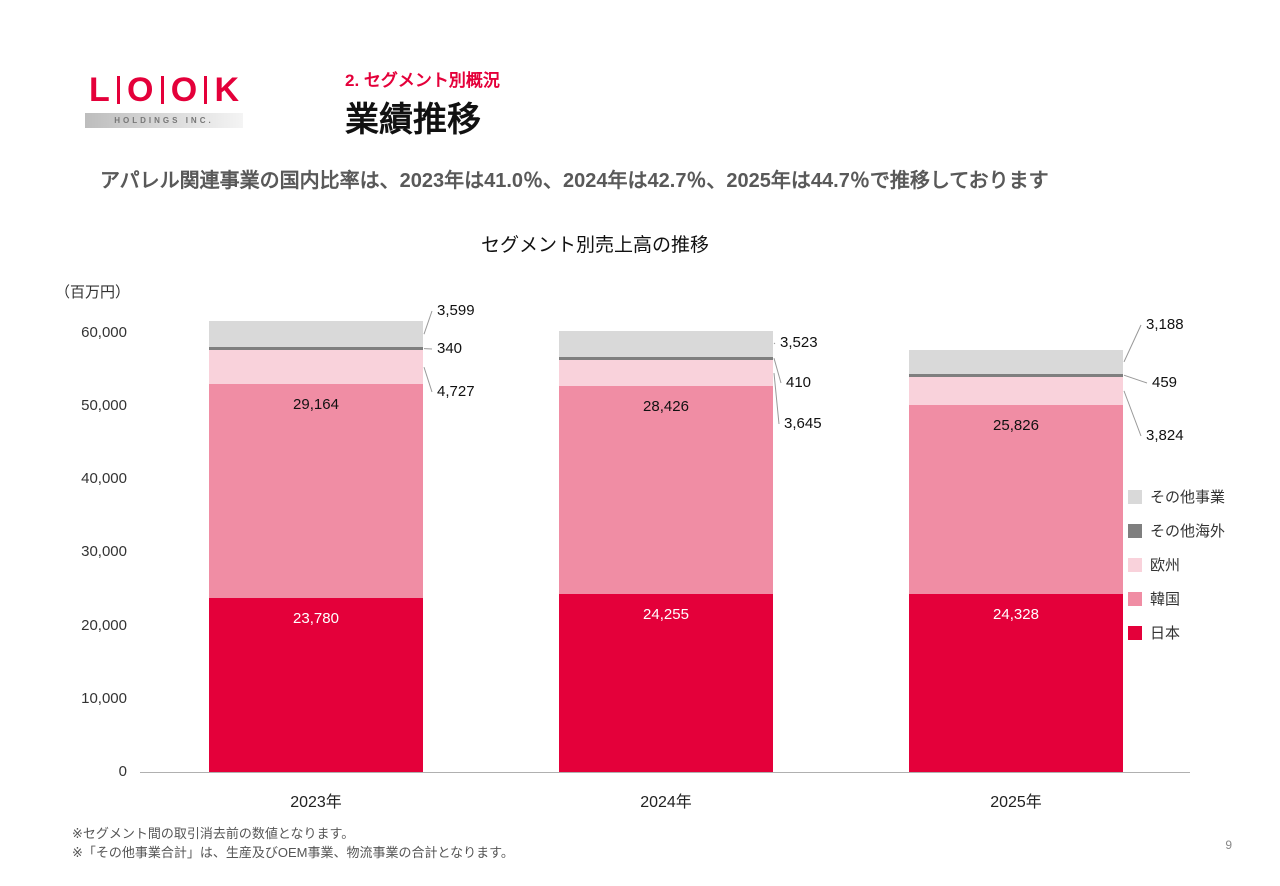 Image resolution: width=1280 pixels, height=886 pixels. What do you see at coordinates (799, 342) in the screenshot?
I see `callout-value-label: 3,523` at bounding box center [799, 342].